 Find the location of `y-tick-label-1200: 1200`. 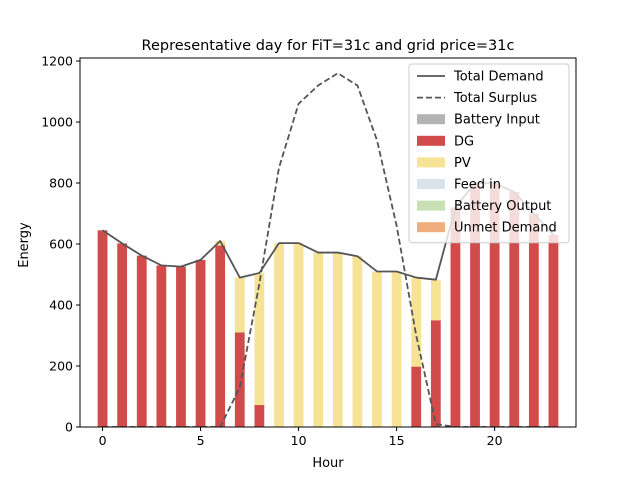

y-tick-label-1200: 1200 is located at coordinates (57, 61).